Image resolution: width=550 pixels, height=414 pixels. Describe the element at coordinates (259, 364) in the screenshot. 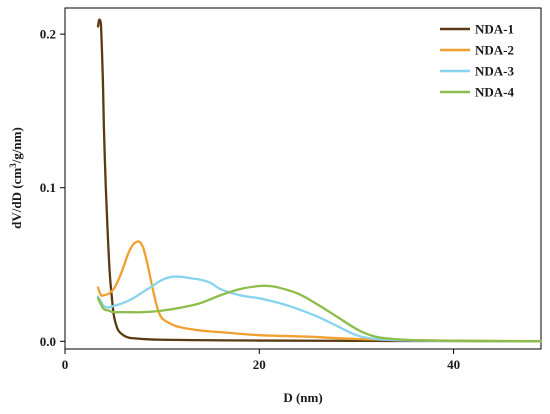

I see `x-tick-label: 20` at that location.